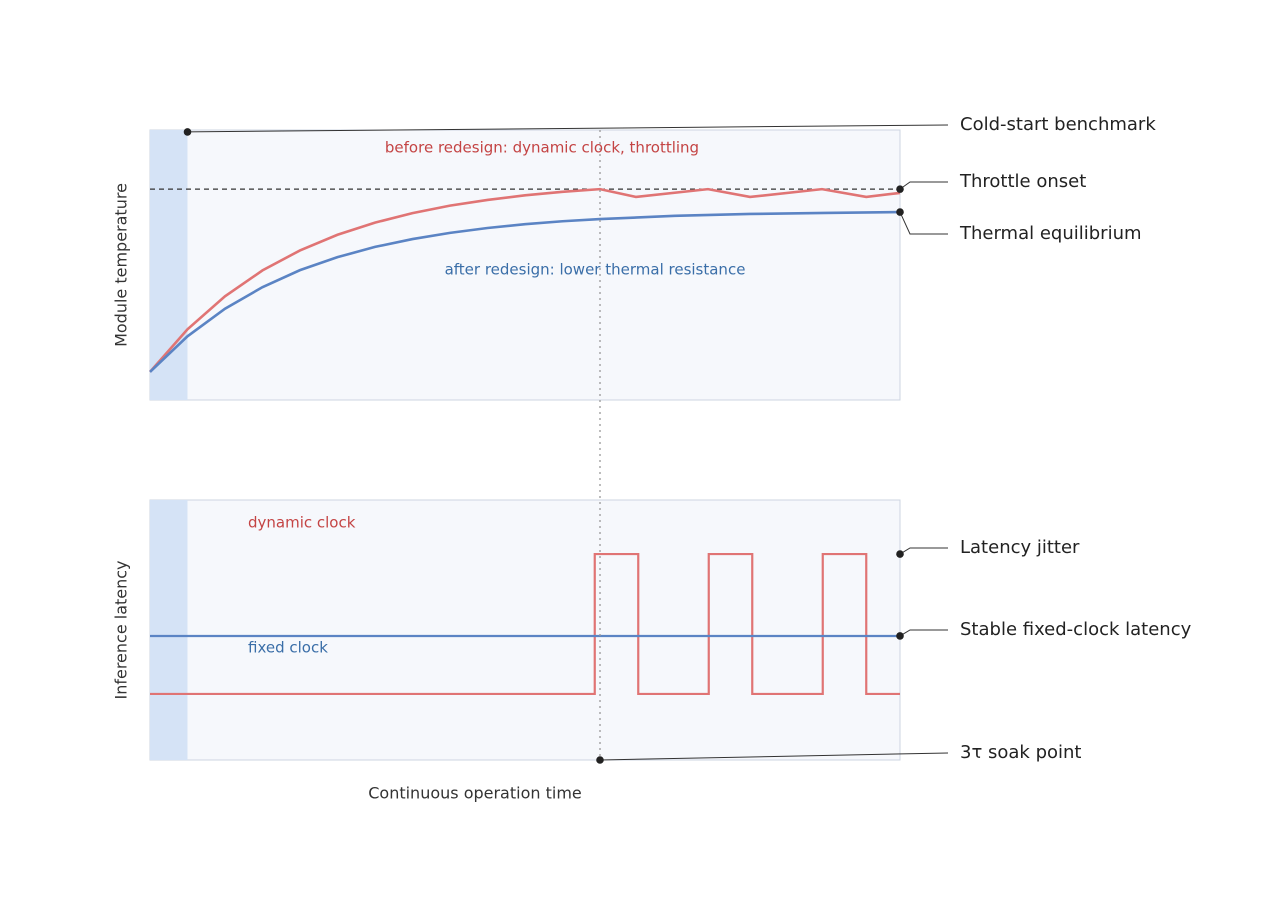  Describe the element at coordinates (1020, 547) in the screenshot. I see `annotation-label: Latency jitter` at that location.